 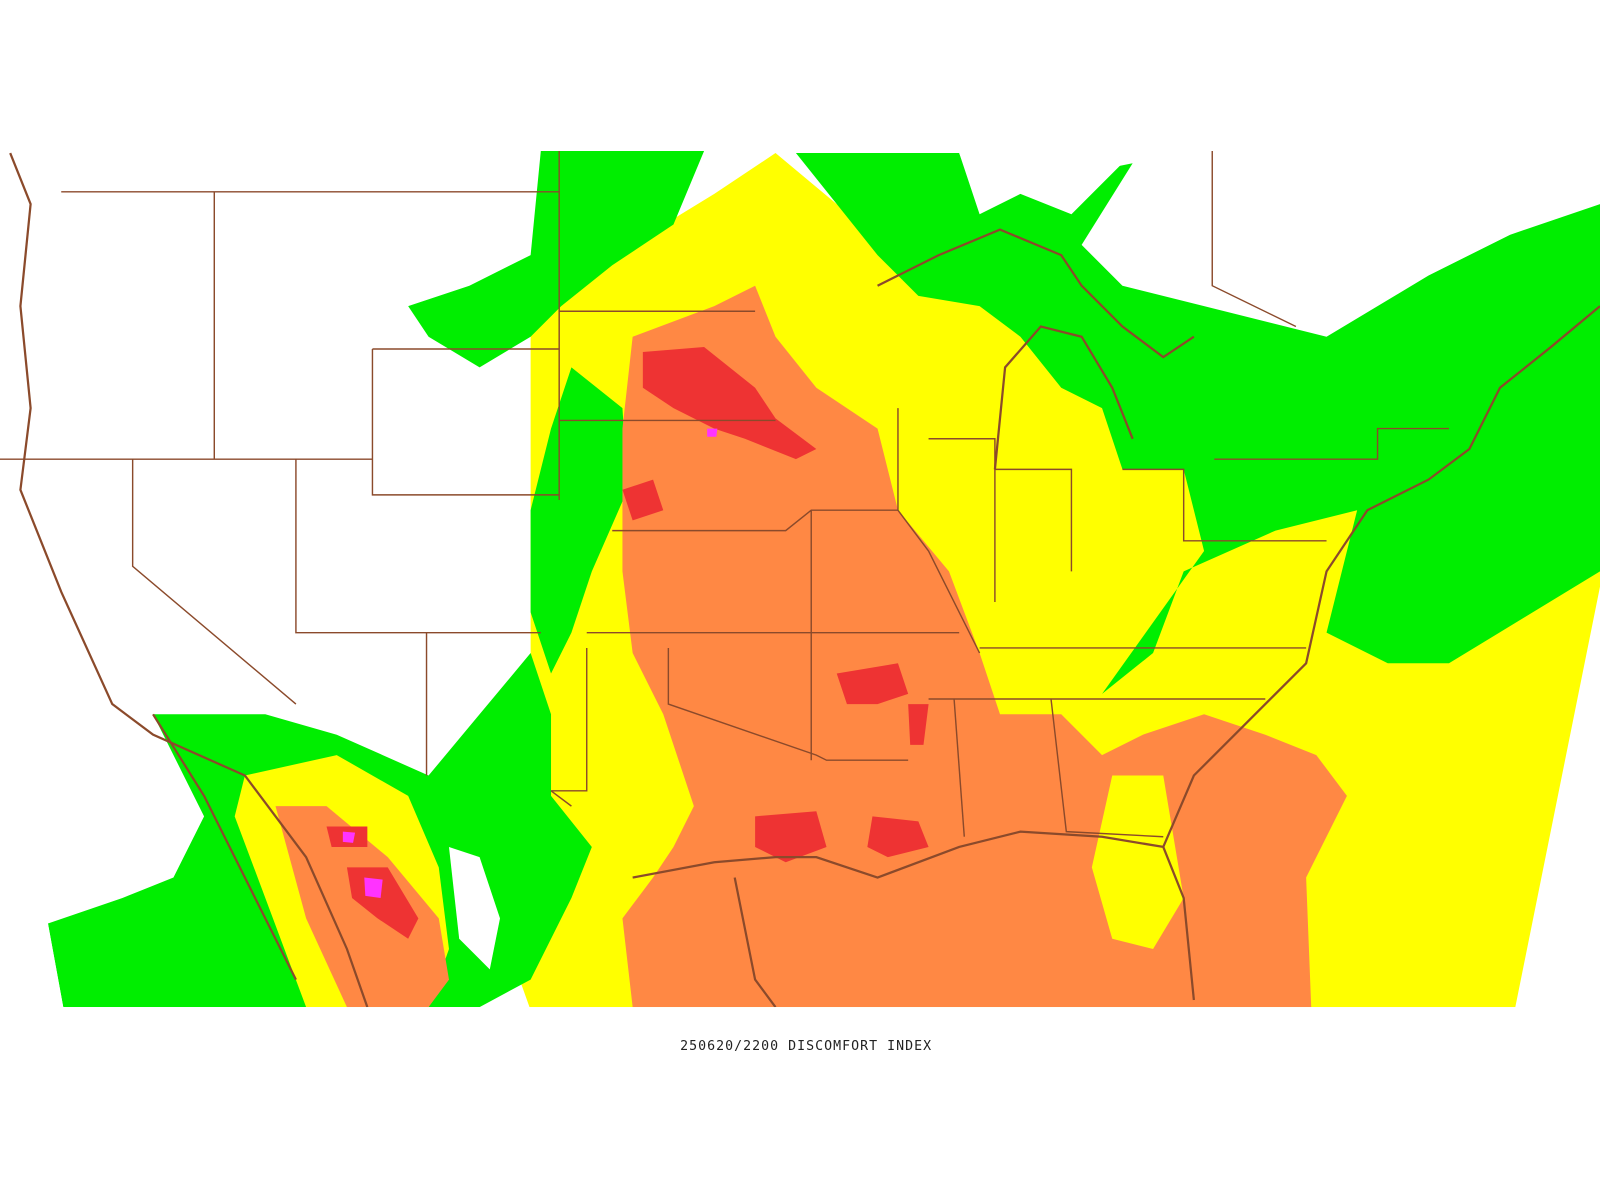 What do you see at coordinates (806, 1046) in the screenshot?
I see `caption: 250620/2200 DISCOMFORT INDEX` at bounding box center [806, 1046].